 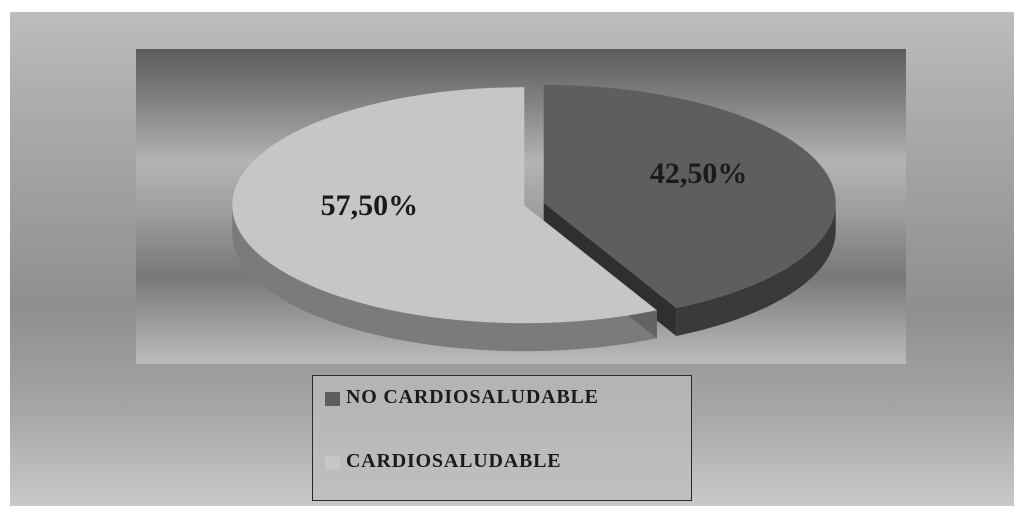 I want to click on legend-entry-no-cardiosaludable: NO CARDIOSALUDABLE, so click(x=500, y=397).